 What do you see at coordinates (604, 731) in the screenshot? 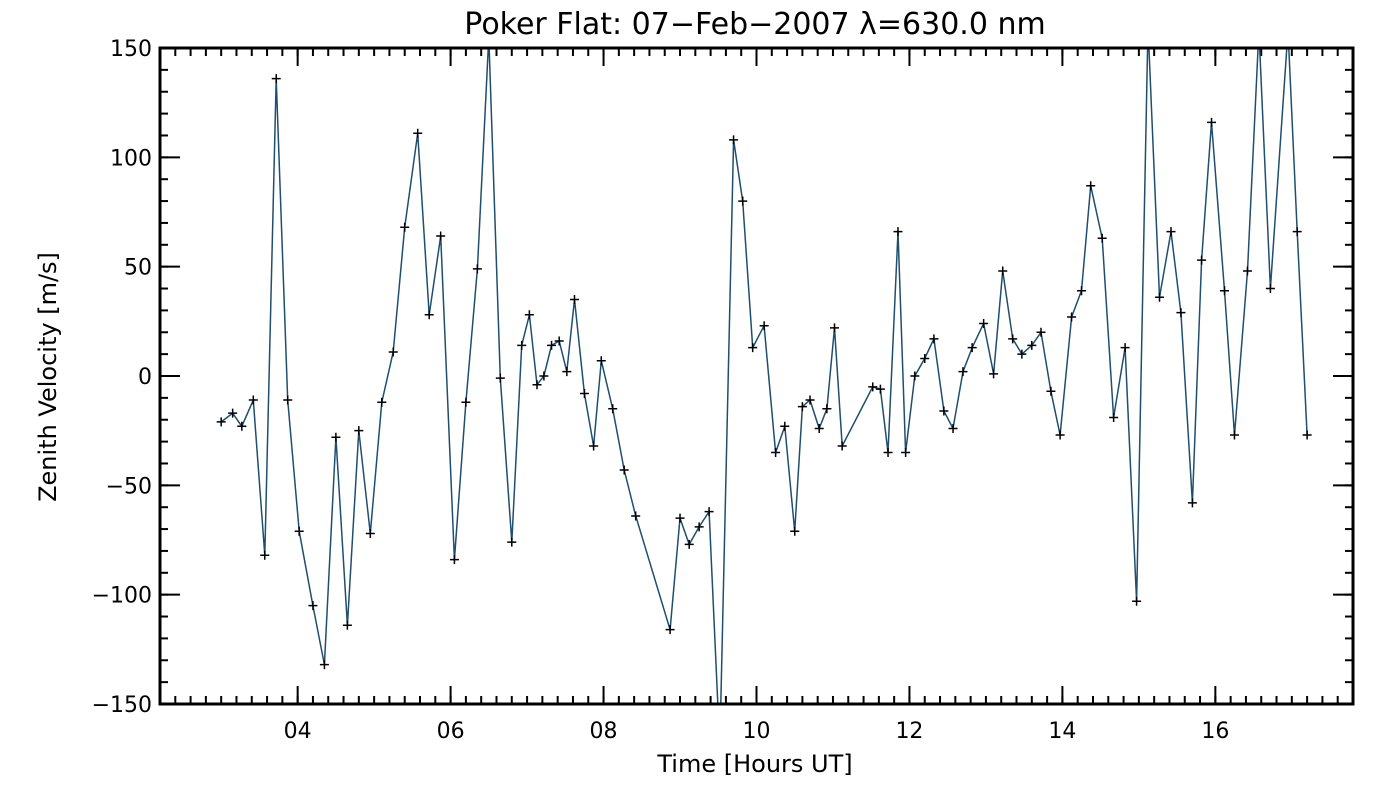
I see `x-tick-label: 08` at bounding box center [604, 731].